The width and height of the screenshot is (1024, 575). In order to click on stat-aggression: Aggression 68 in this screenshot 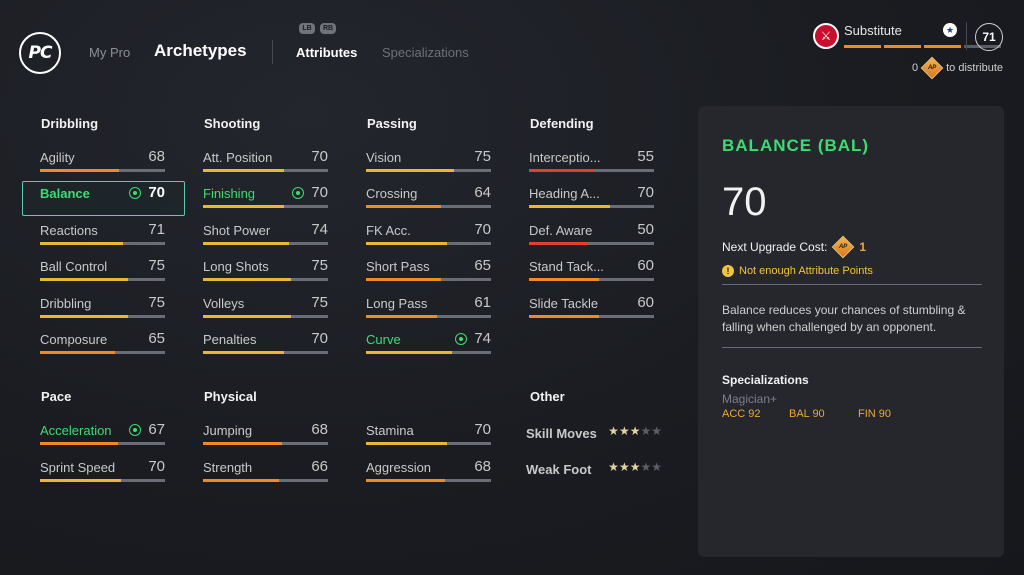, I will do `click(428, 467)`.